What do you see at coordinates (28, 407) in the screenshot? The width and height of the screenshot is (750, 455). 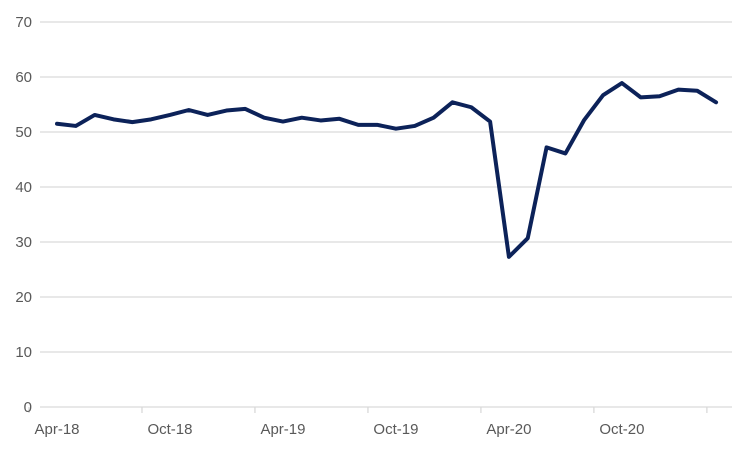 I see `y-tick-label: 0` at bounding box center [28, 407].